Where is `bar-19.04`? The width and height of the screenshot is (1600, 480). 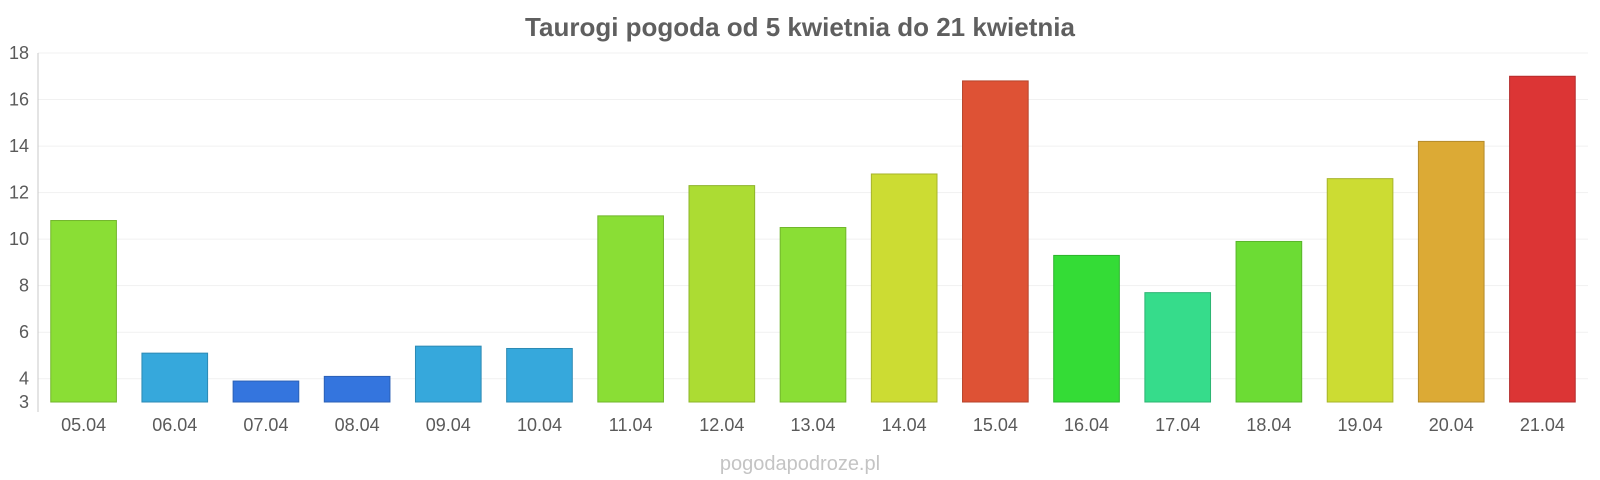 bar-19.04 is located at coordinates (1360, 290).